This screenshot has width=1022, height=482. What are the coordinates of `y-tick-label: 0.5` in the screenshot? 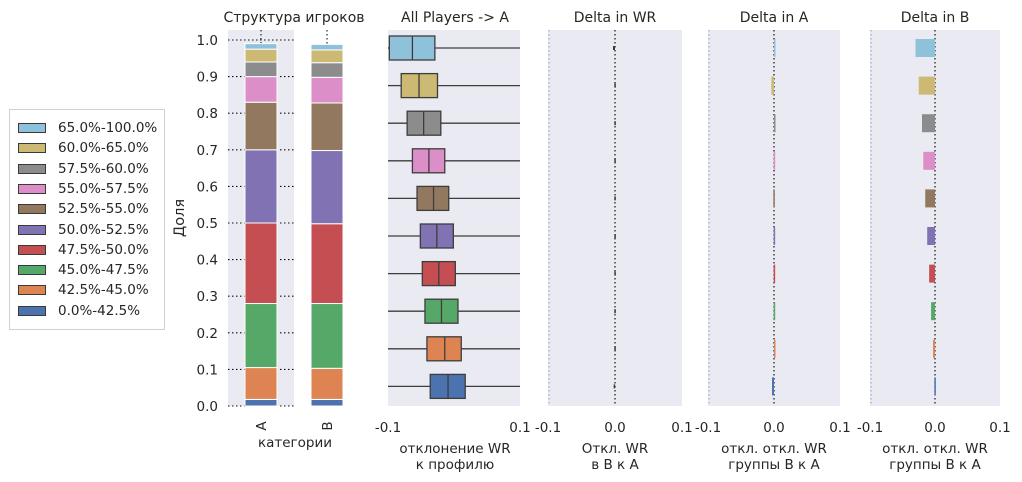 It's located at (207, 224).